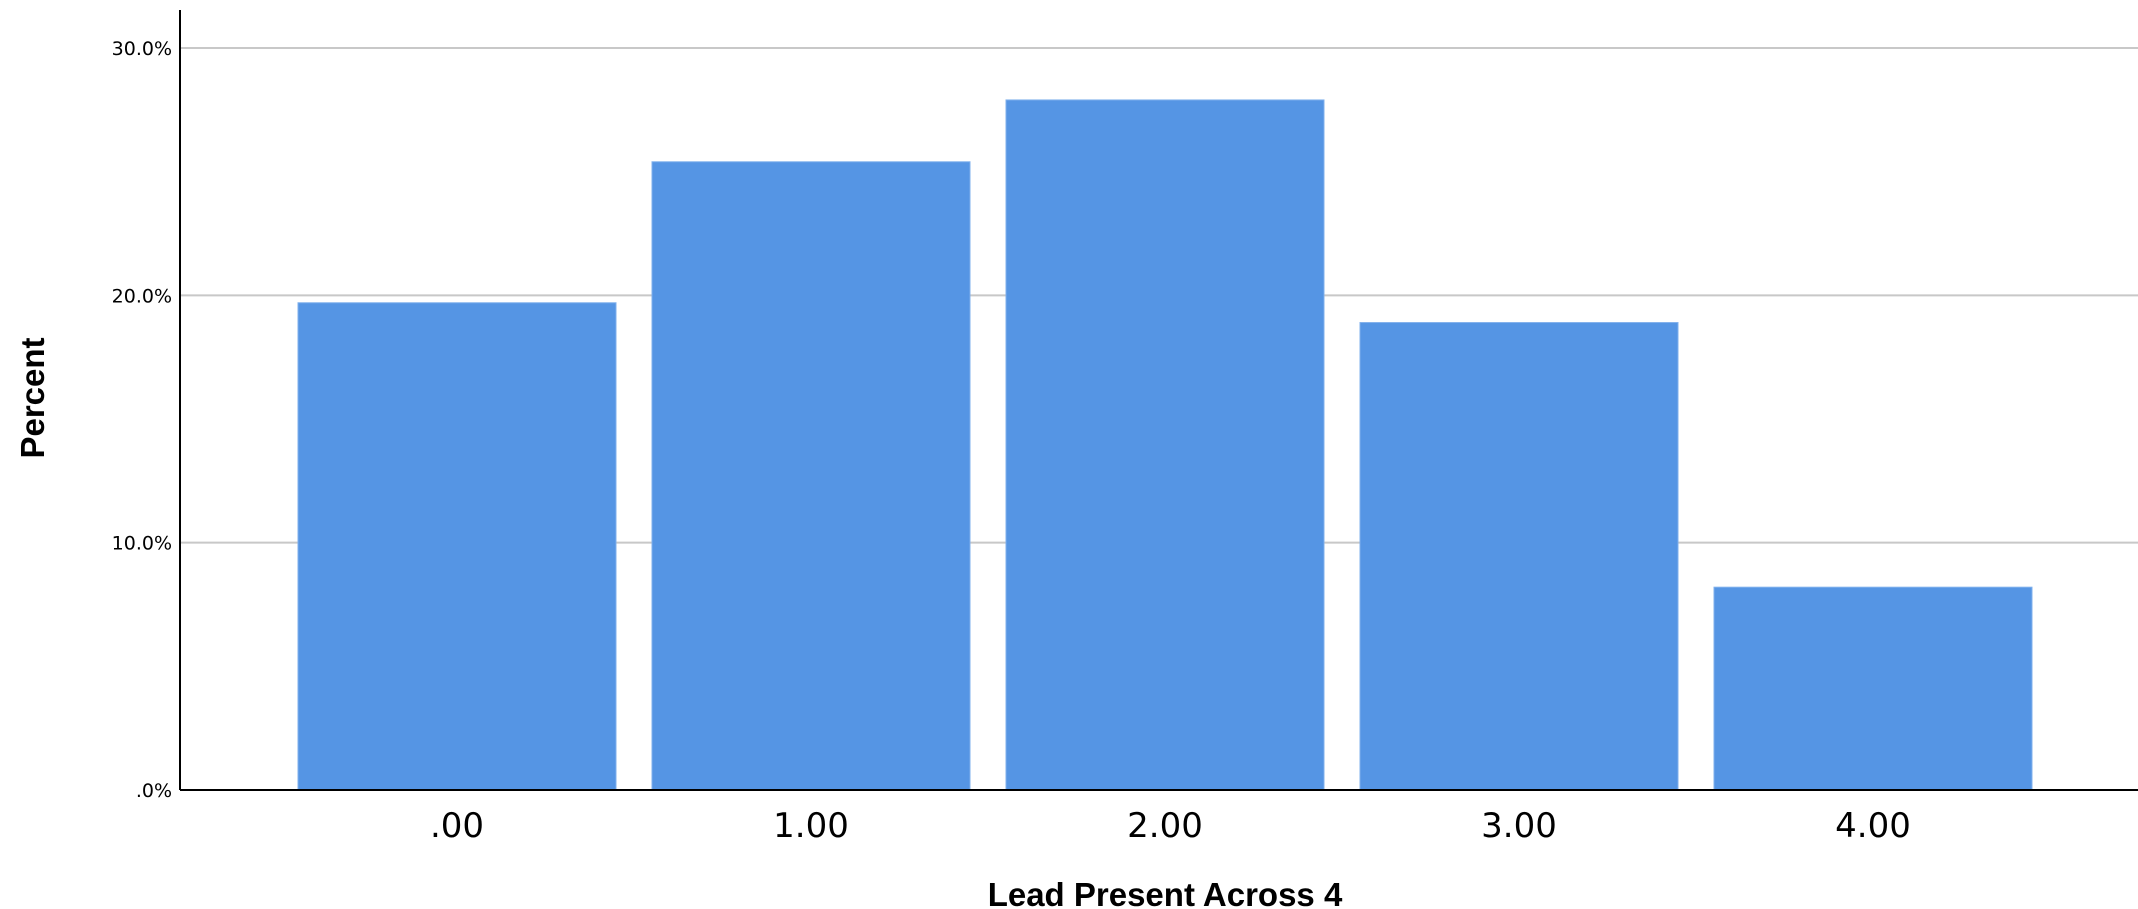 The height and width of the screenshot is (909, 2138). I want to click on x-tick-labels: .00 1.00 2.00 3.00 4.00, so click(1170, 826).